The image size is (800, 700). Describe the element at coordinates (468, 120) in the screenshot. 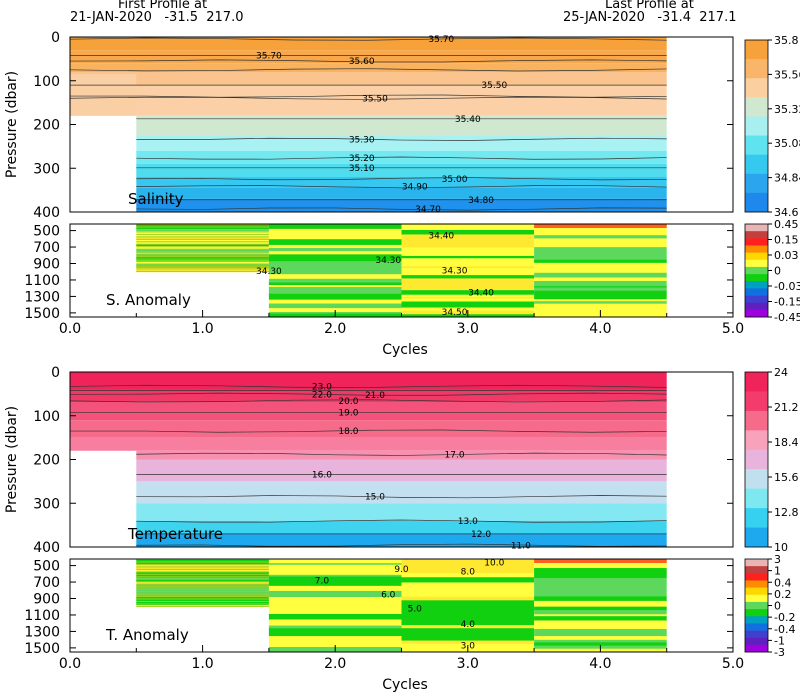

I see `contour-label: 35.40` at that location.